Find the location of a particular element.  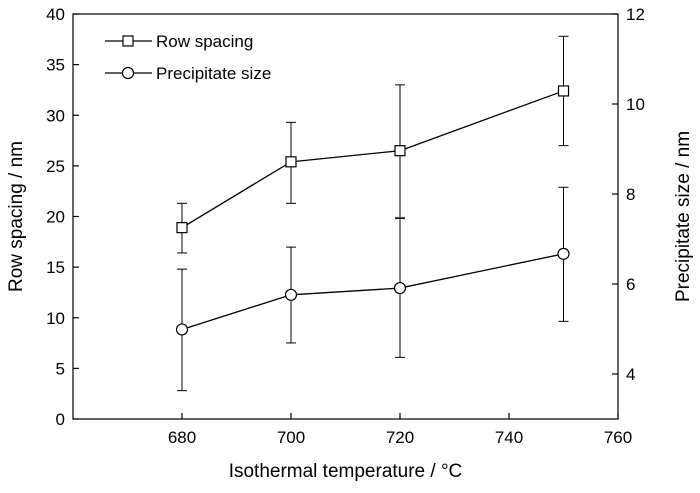

y-right-tick-label: 12 is located at coordinates (635, 14).